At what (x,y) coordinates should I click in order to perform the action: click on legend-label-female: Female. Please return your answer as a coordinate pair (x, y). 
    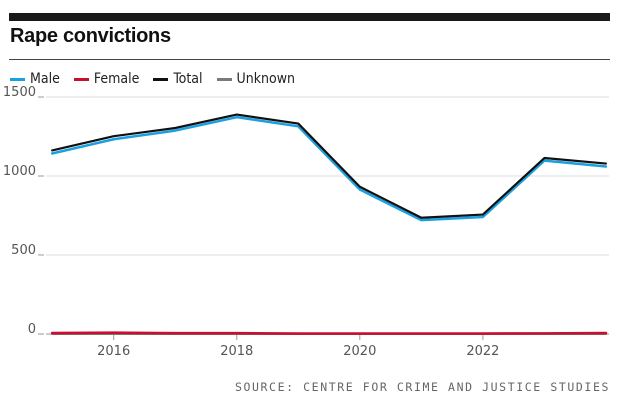
    Looking at the image, I should click on (116, 79).